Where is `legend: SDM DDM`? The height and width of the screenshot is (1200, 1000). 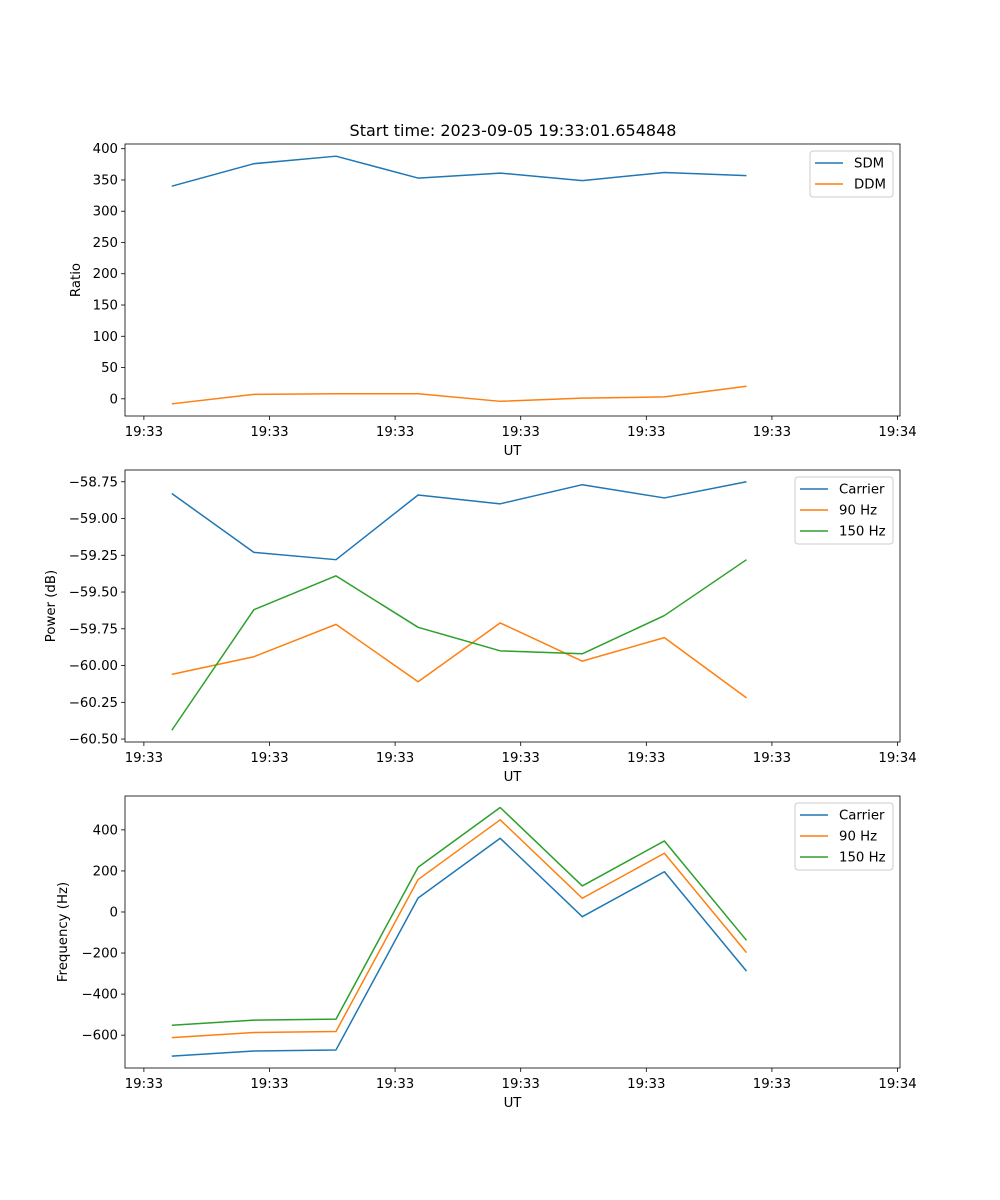
legend: SDM DDM is located at coordinates (851, 174).